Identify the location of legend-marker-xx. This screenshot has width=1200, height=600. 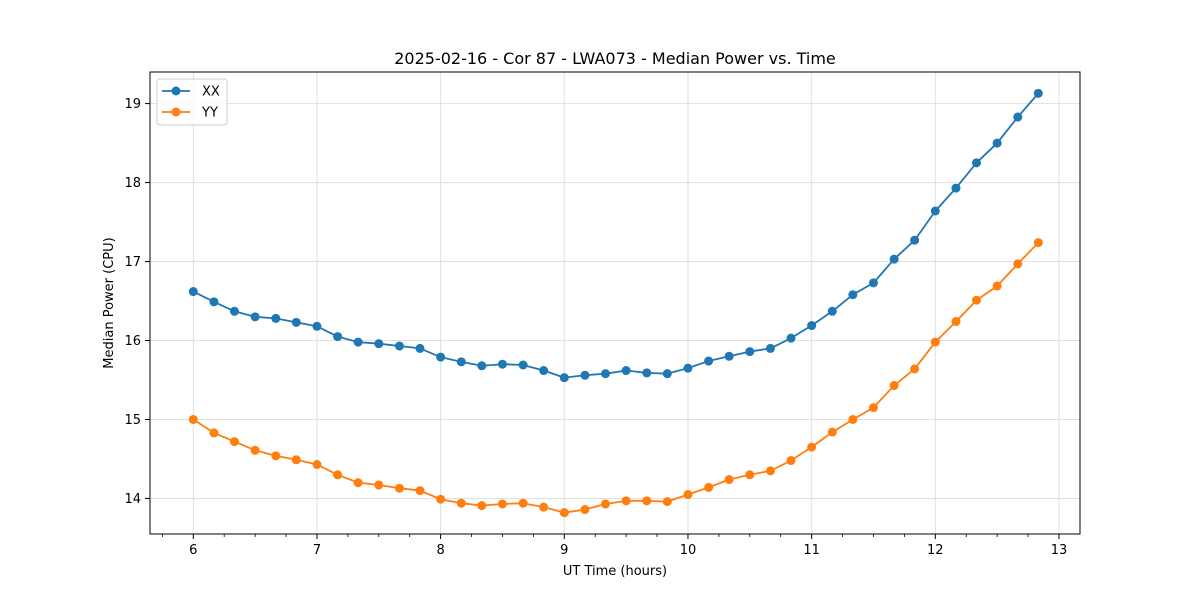
(176, 91).